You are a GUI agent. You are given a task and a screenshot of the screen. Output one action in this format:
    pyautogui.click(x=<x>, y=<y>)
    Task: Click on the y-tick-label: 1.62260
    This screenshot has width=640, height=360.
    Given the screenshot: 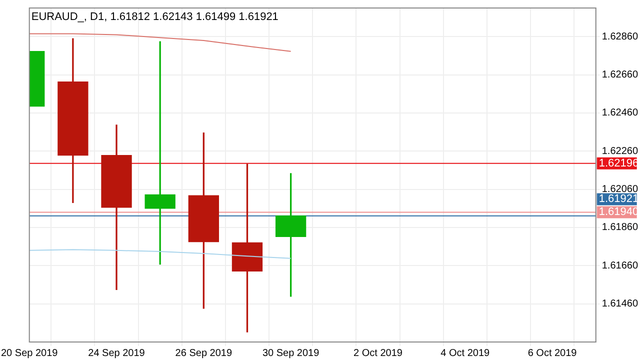 What is the action you would take?
    pyautogui.click(x=620, y=151)
    